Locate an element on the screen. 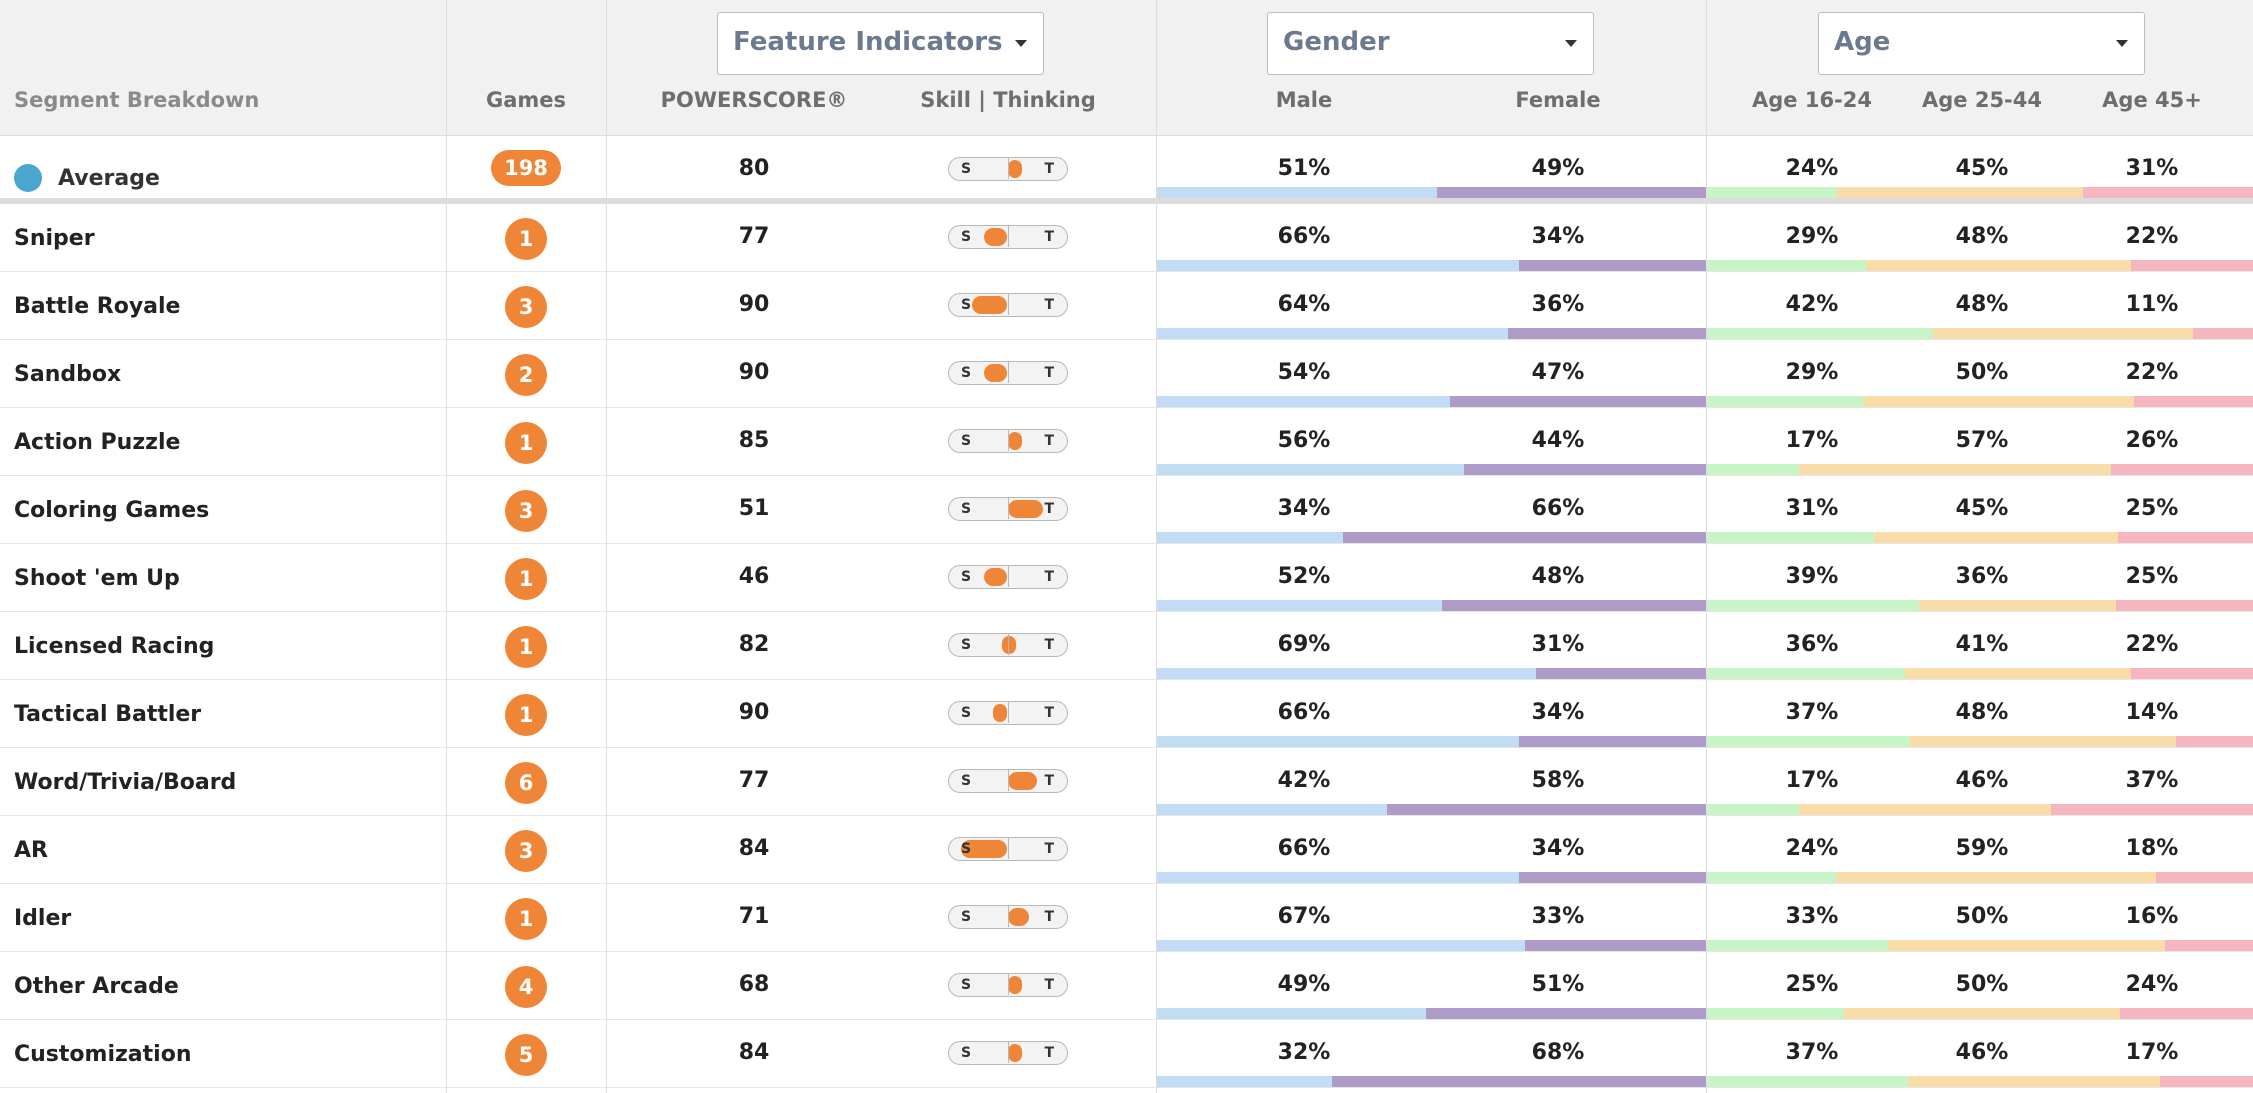  average-row: Average 198 80 S T 51% 49% 24% 45% 31% is located at coordinates (1126, 170).